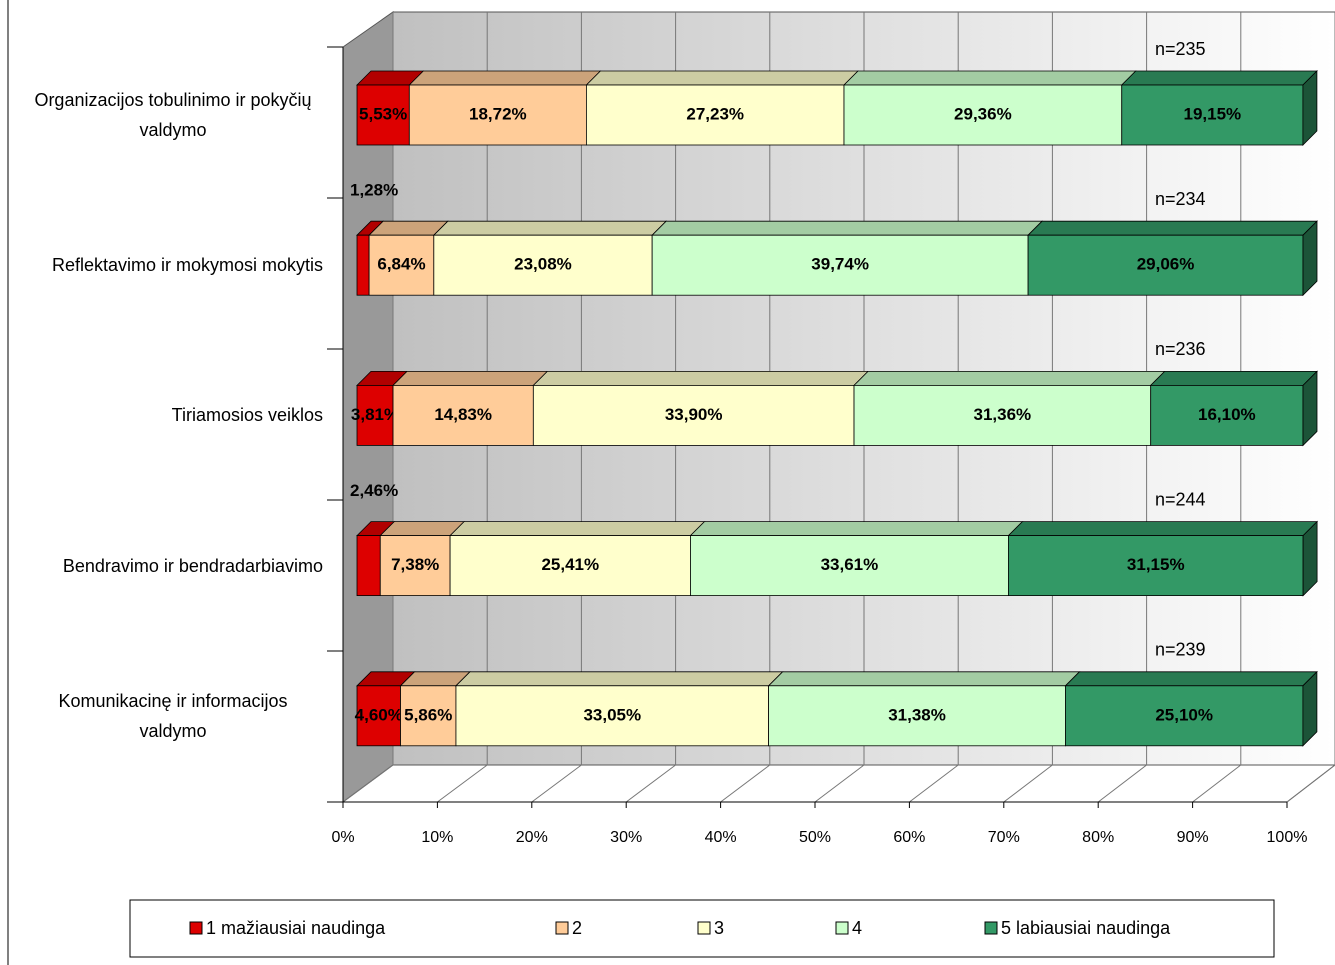 The image size is (1335, 965). I want to click on value-label: 25,41%, so click(570, 564).